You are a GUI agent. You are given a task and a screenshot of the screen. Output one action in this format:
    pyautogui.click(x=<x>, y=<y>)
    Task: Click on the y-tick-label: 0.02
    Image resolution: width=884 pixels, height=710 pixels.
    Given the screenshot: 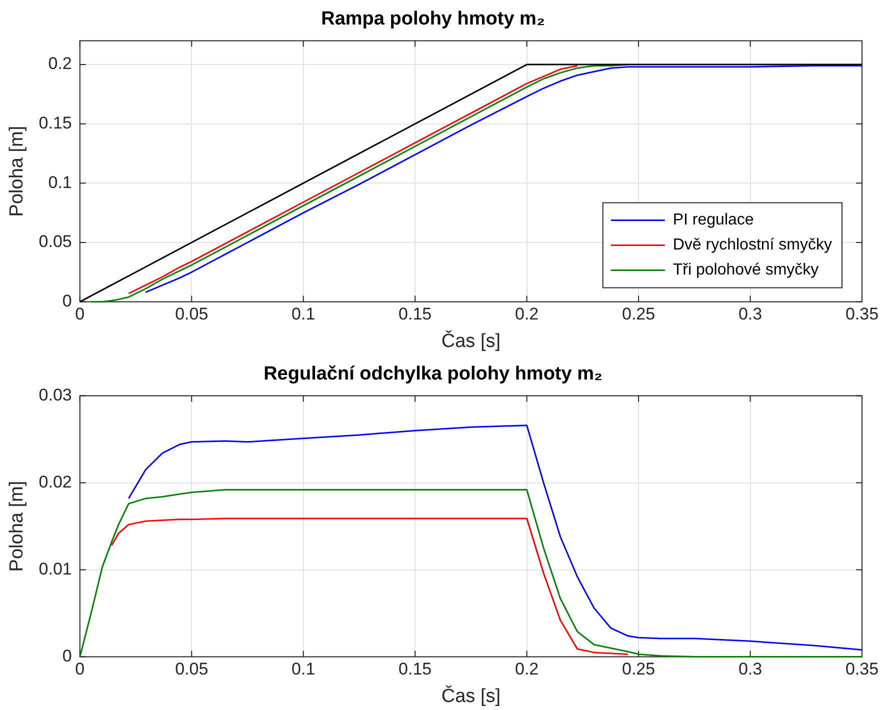 What is the action you would take?
    pyautogui.click(x=55, y=482)
    